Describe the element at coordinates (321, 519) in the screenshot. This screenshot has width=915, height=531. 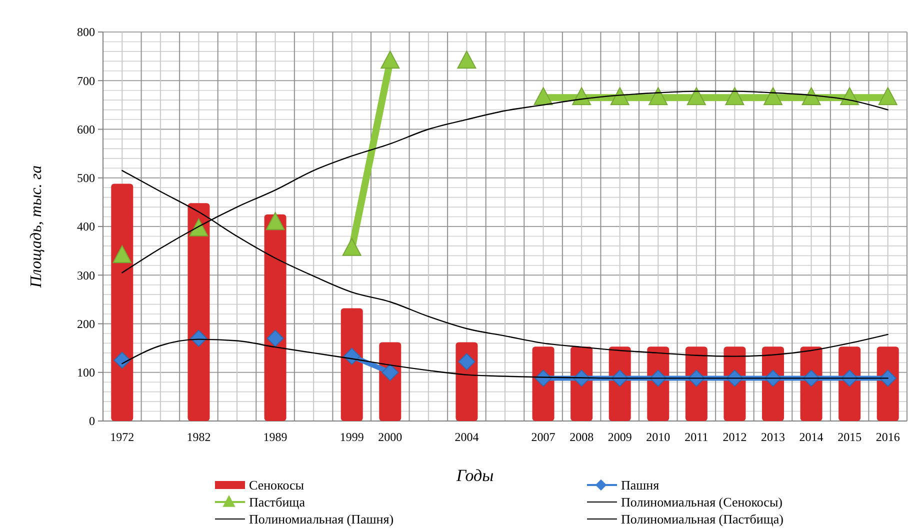
I see `legend-label: Полиномиальная (Пашня)` at that location.